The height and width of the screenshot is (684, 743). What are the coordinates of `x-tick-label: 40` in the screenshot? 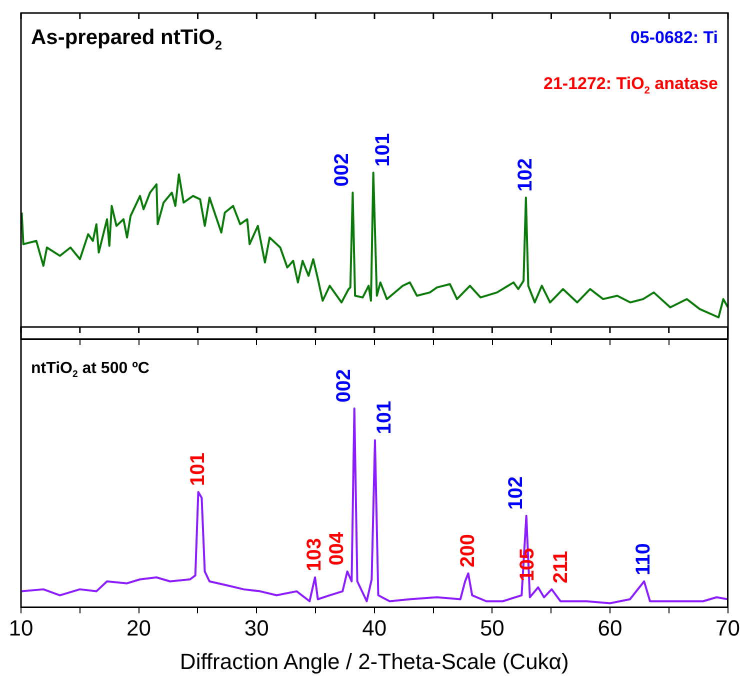 It's located at (374, 627).